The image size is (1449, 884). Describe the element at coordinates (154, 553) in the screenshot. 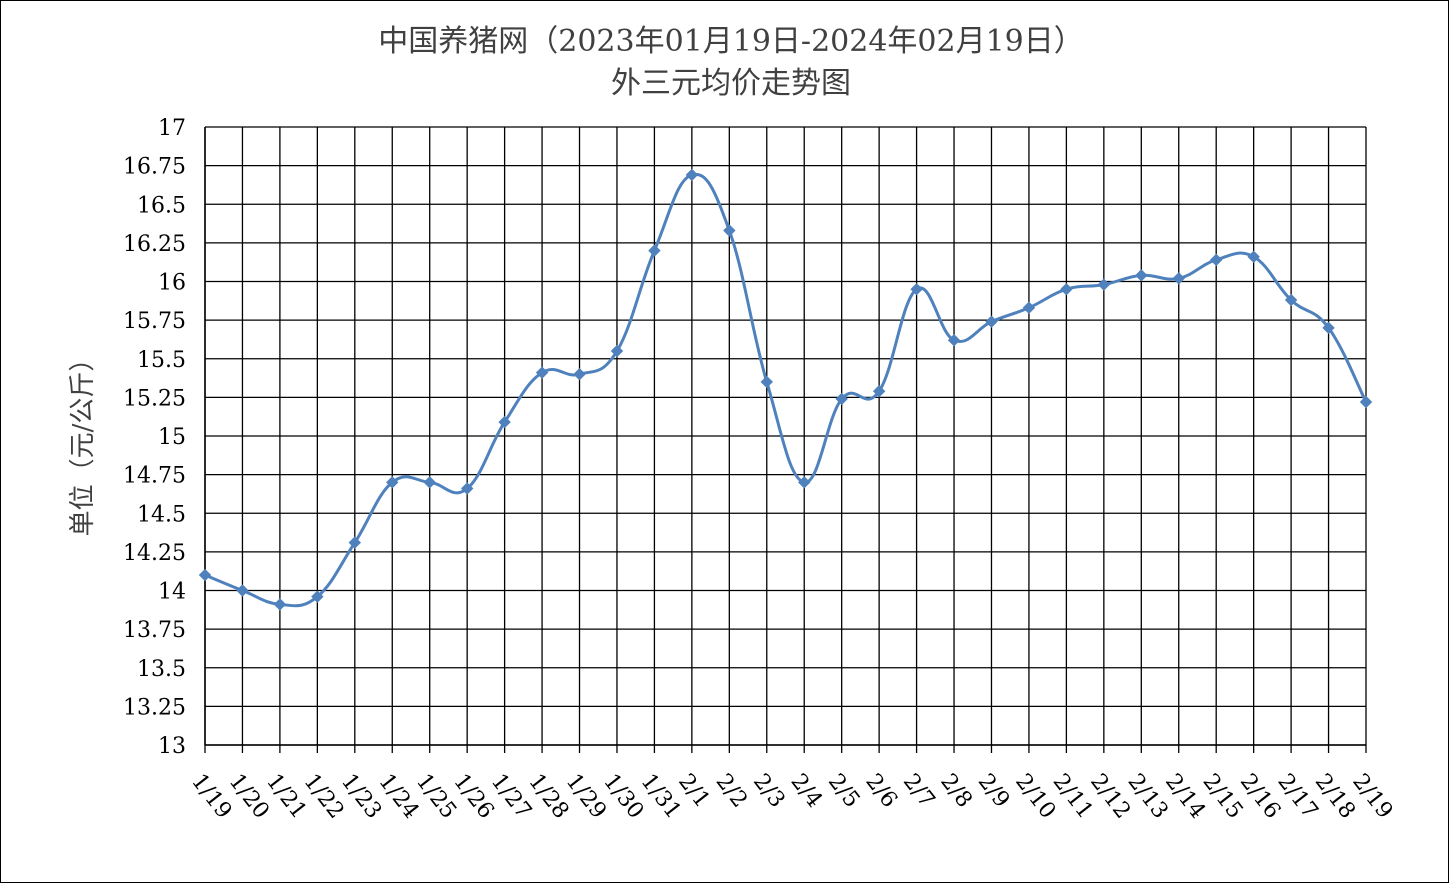

I see `y-tick-label: 14.25` at that location.